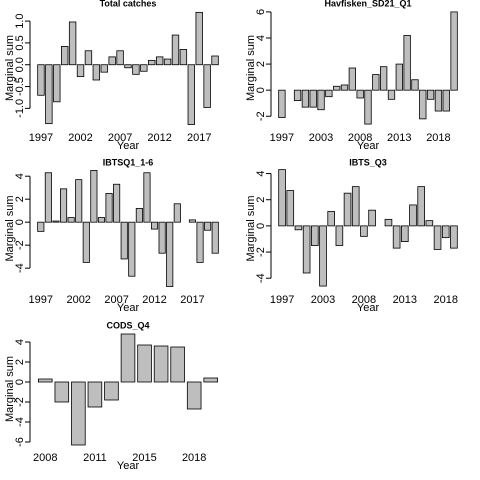 Image resolution: width=480 pixels, height=480 pixels. Describe the element at coordinates (192, 300) in the screenshot. I see `x-tick-label: 2017` at that location.